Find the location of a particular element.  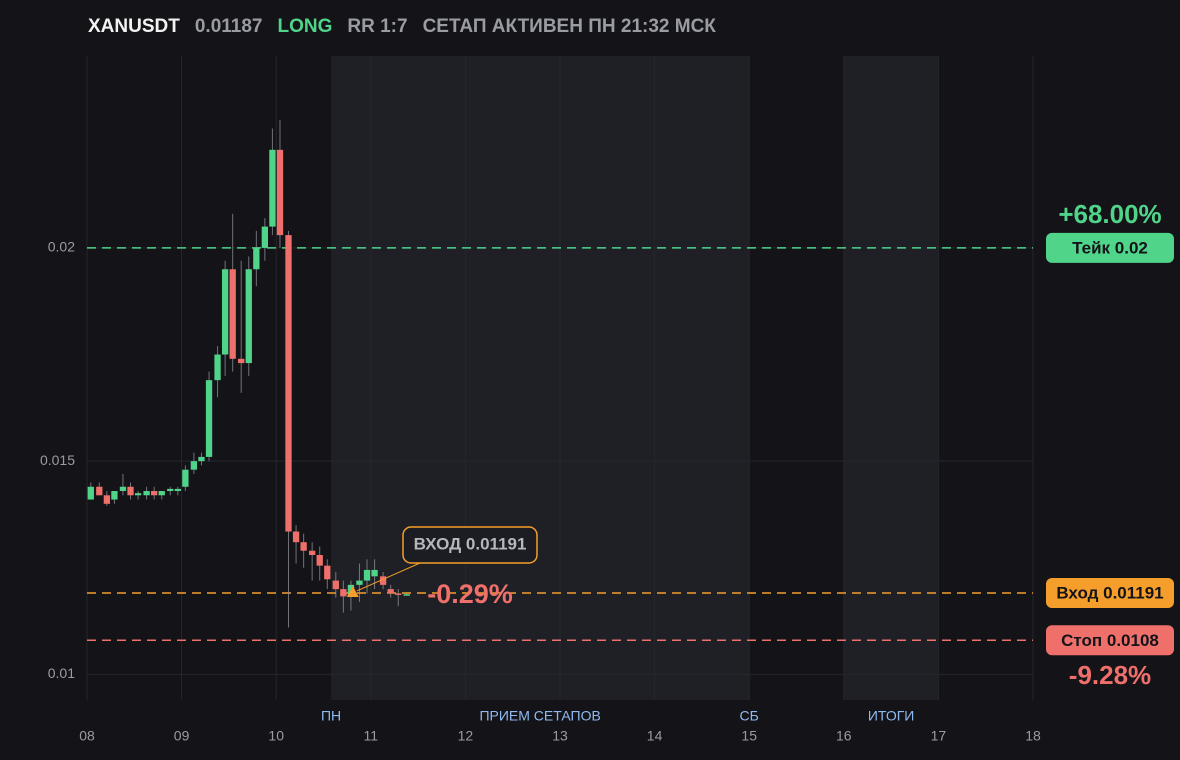

x-tick-label: 10 is located at coordinates (276, 736).